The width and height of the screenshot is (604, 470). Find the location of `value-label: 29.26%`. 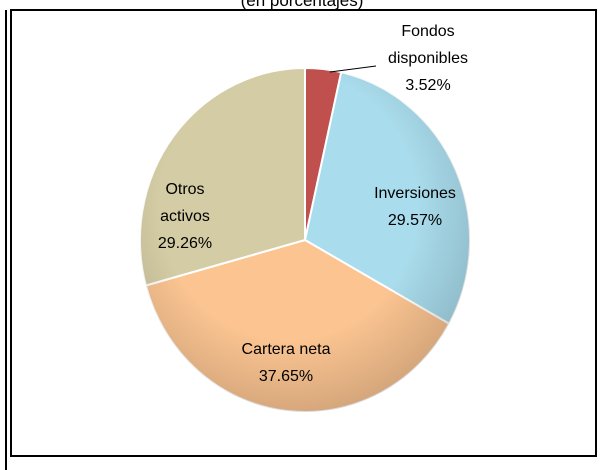

value-label: 29.26% is located at coordinates (185, 243).